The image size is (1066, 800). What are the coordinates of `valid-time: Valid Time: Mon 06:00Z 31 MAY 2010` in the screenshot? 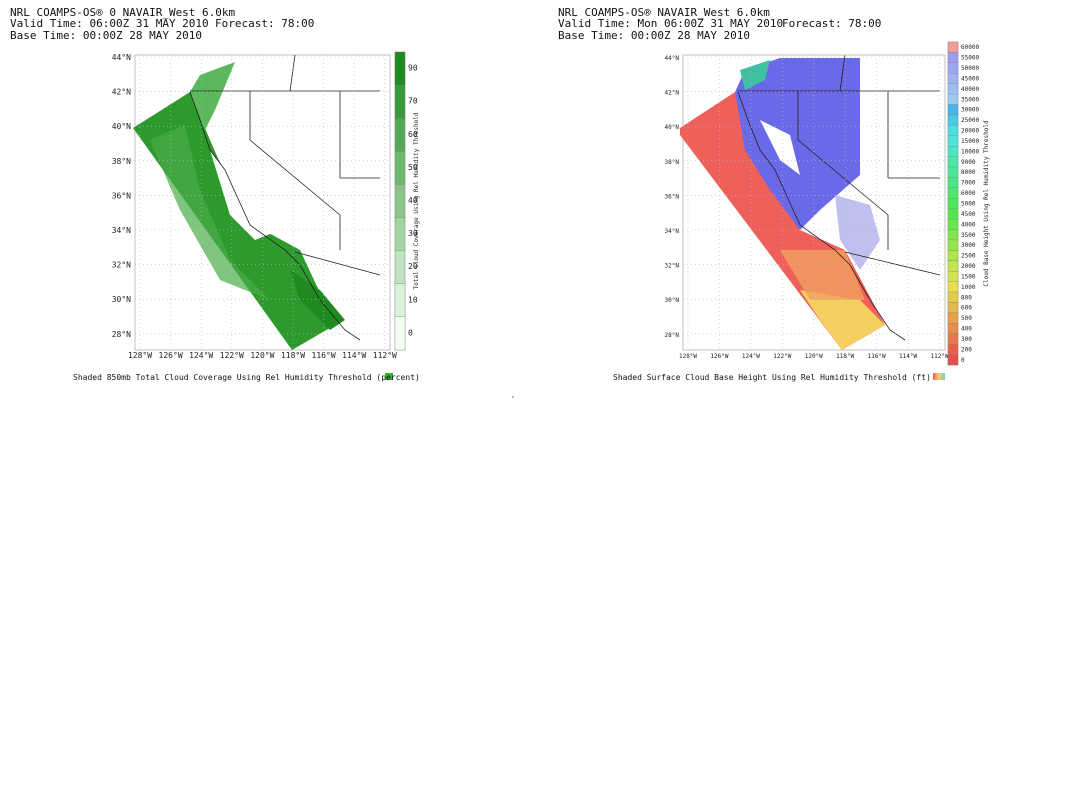 It's located at (670, 23).